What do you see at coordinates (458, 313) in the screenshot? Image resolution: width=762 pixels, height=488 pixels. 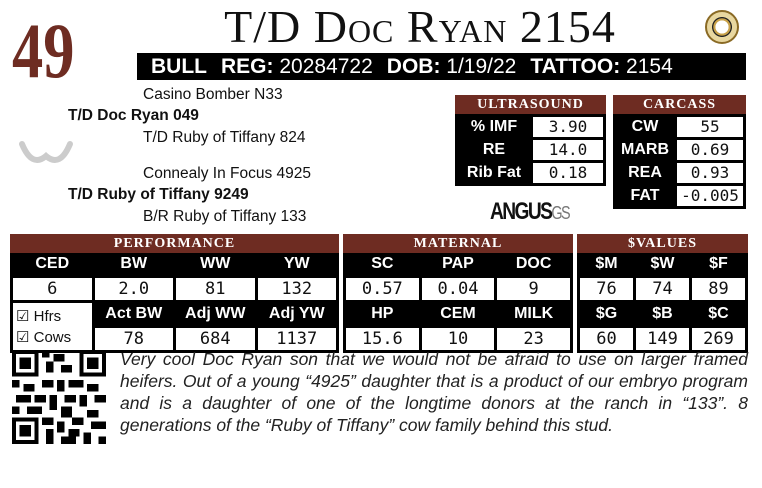 I see `cem-label: CEM` at bounding box center [458, 313].